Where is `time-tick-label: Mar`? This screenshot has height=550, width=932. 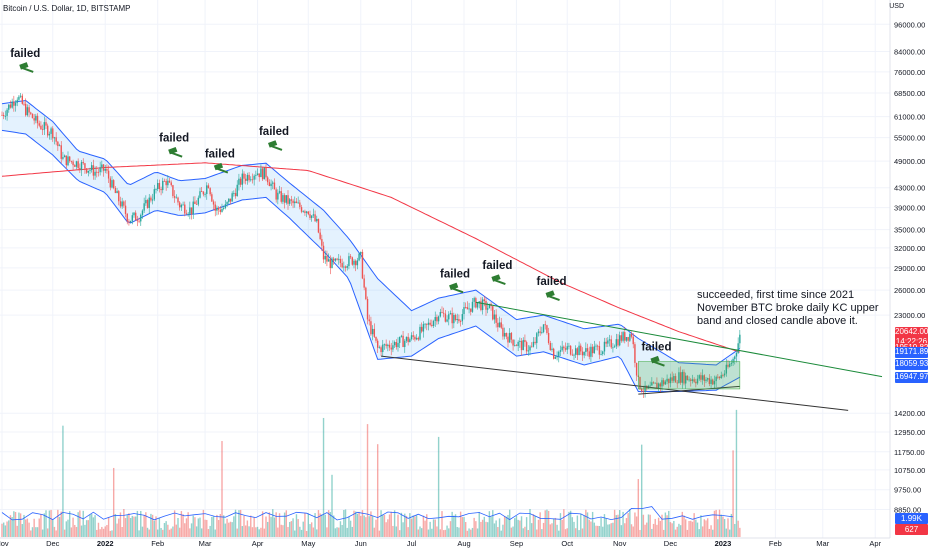 time-tick-label: Mar is located at coordinates (205, 543).